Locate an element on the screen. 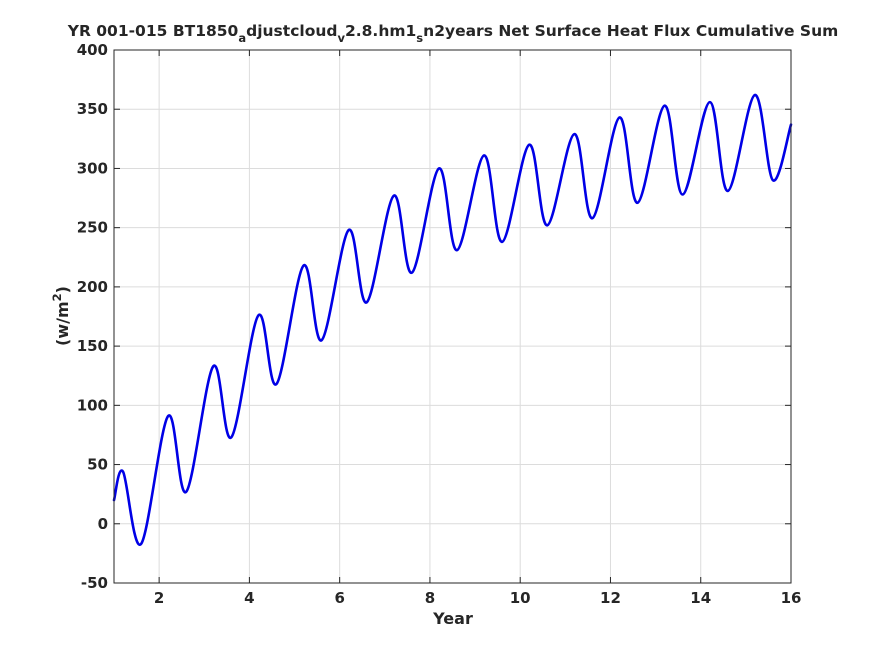 This screenshot has height=656, width=875. y-tick-label: 350 is located at coordinates (92, 109).